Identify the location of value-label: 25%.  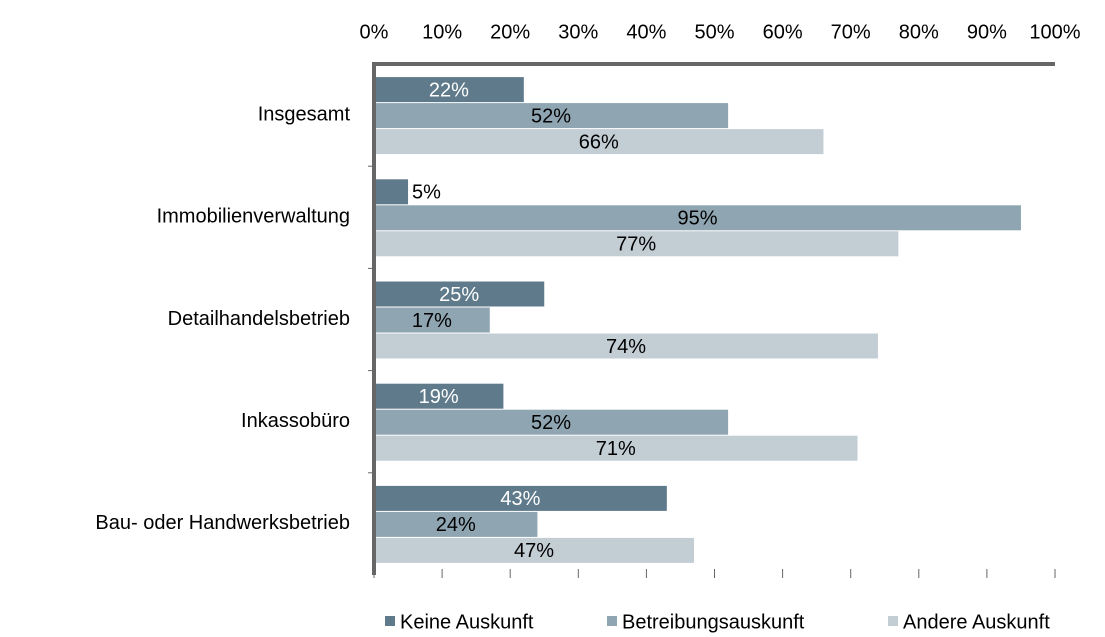
(459, 295).